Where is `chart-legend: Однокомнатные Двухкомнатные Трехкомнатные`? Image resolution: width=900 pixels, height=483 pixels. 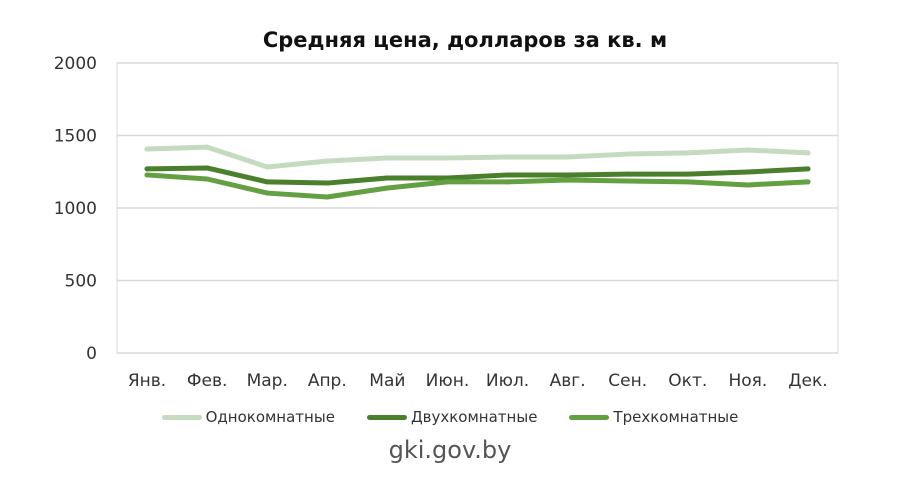 chart-legend: Однокомнатные Двухкомнатные Трехкомнатные is located at coordinates (450, 417).